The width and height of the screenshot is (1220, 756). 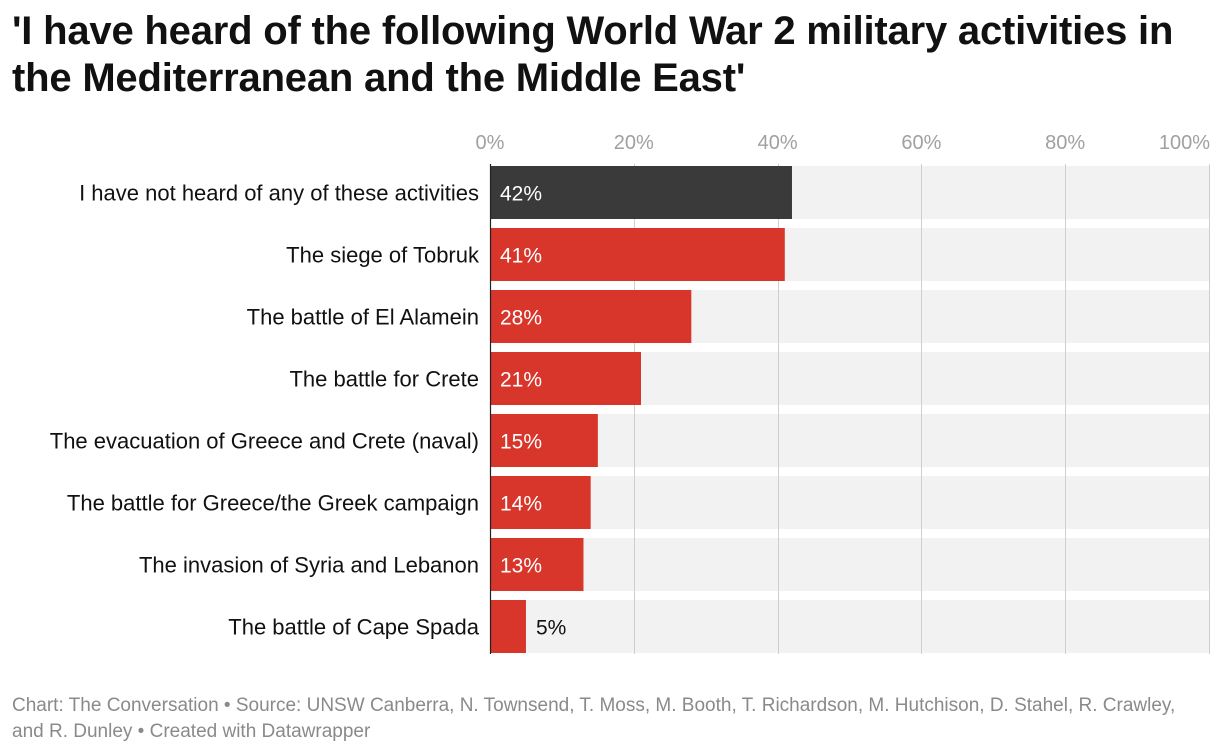 I want to click on category-label: The battle of El Alamein, so click(x=363, y=317).